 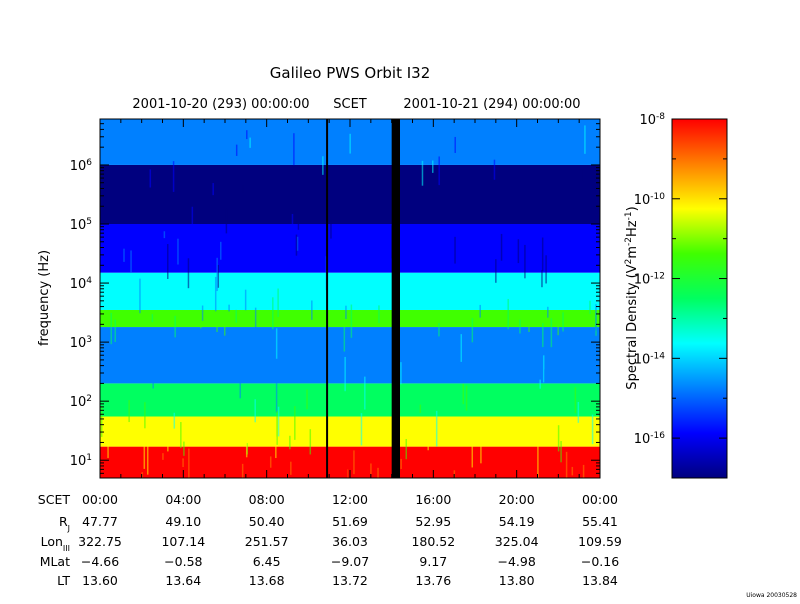 What do you see at coordinates (55, 561) in the screenshot?
I see `ephemeris-row-label: MLat` at bounding box center [55, 561].